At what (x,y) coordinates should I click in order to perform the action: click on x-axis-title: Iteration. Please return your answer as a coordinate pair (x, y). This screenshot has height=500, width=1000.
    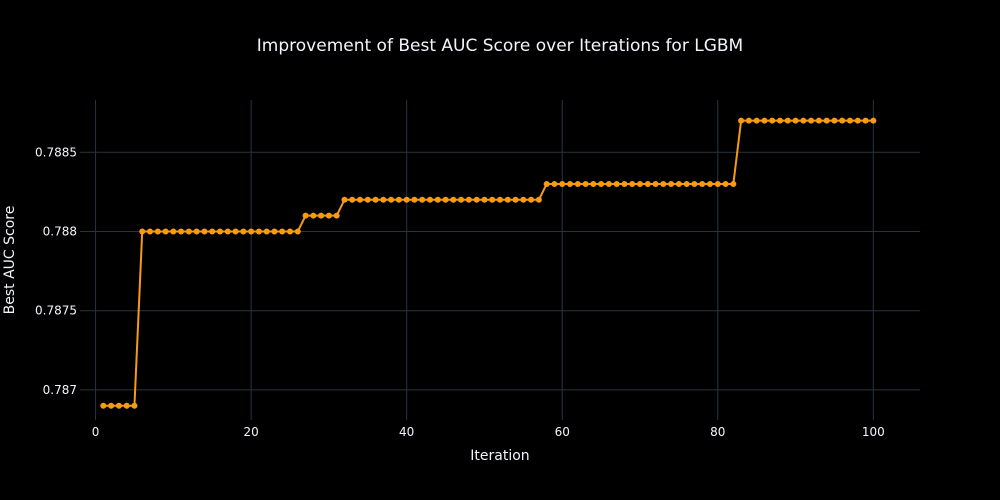
    Looking at the image, I should click on (499, 456).